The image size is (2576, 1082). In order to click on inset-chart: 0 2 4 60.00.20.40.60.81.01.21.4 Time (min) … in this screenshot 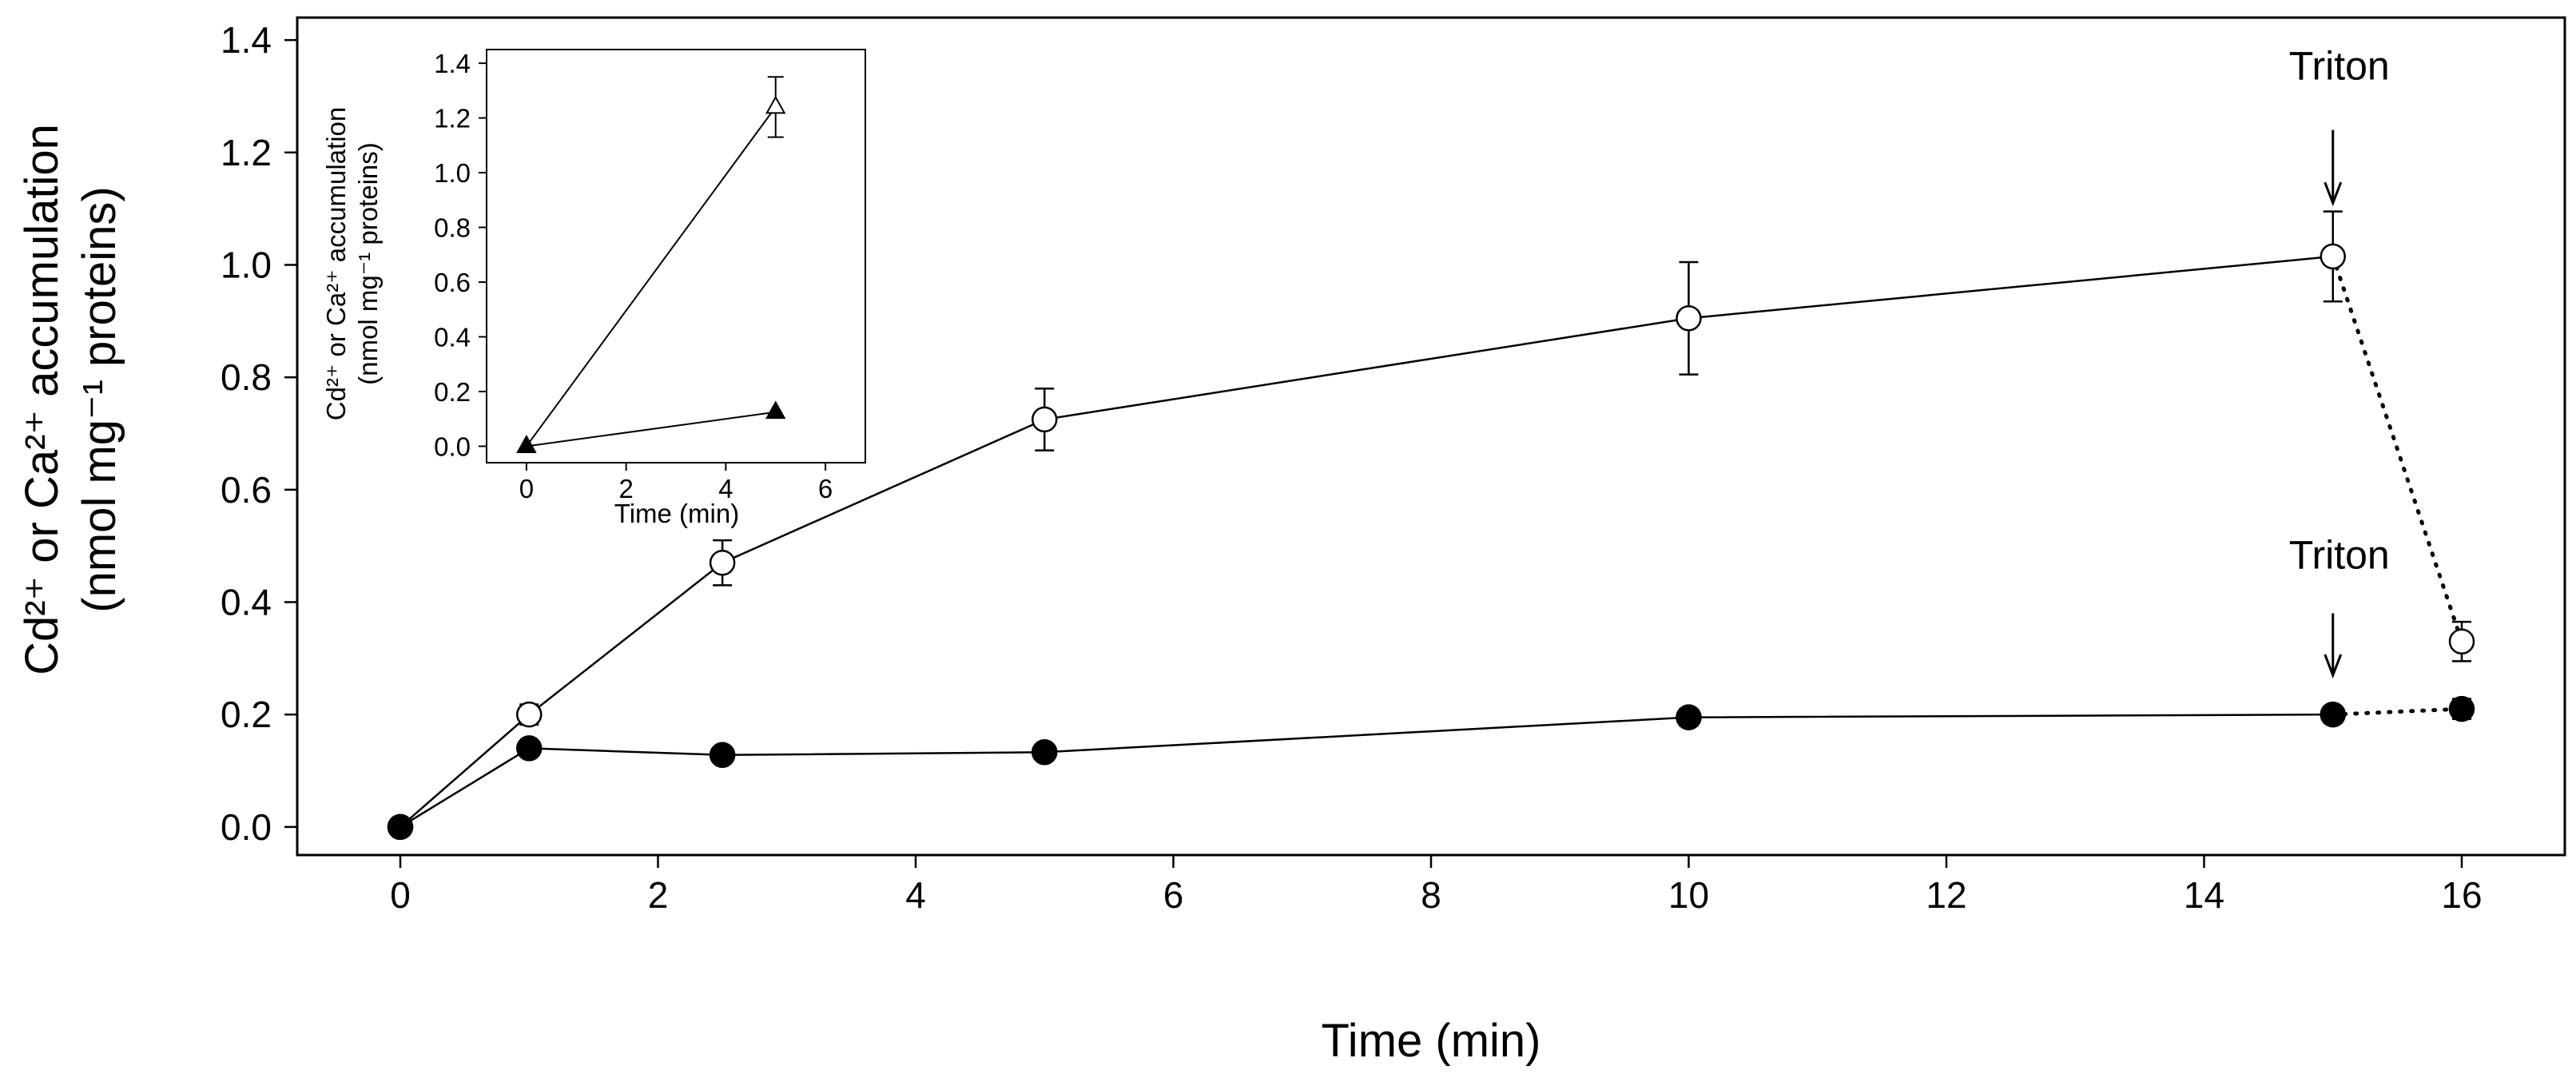, I will do `click(593, 289)`.